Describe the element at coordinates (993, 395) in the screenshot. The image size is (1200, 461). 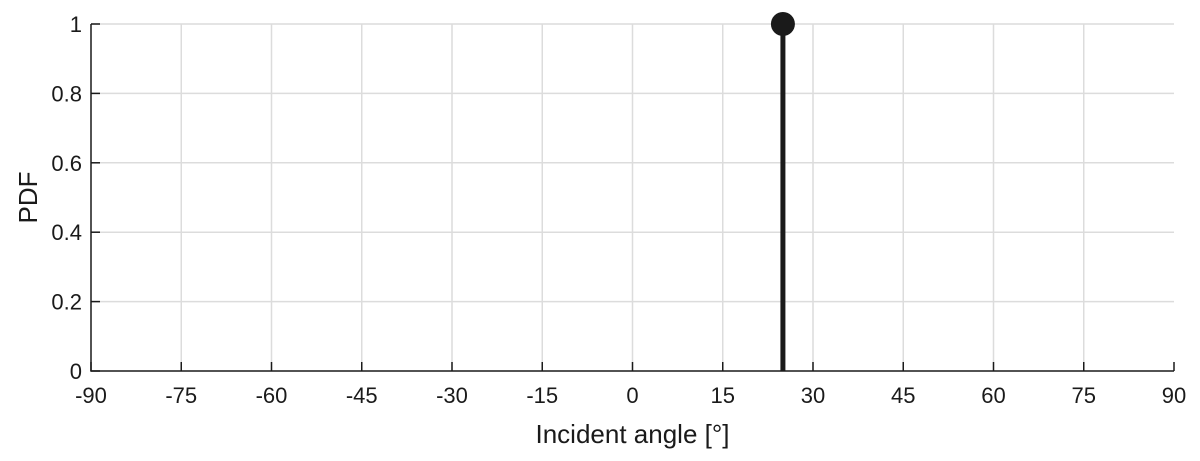
I see `x-tick-label: 60` at that location.